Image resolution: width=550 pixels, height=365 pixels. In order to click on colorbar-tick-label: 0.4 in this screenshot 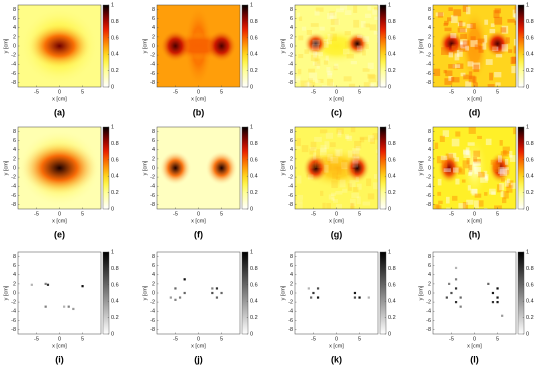, I will do `click(530, 55)`.